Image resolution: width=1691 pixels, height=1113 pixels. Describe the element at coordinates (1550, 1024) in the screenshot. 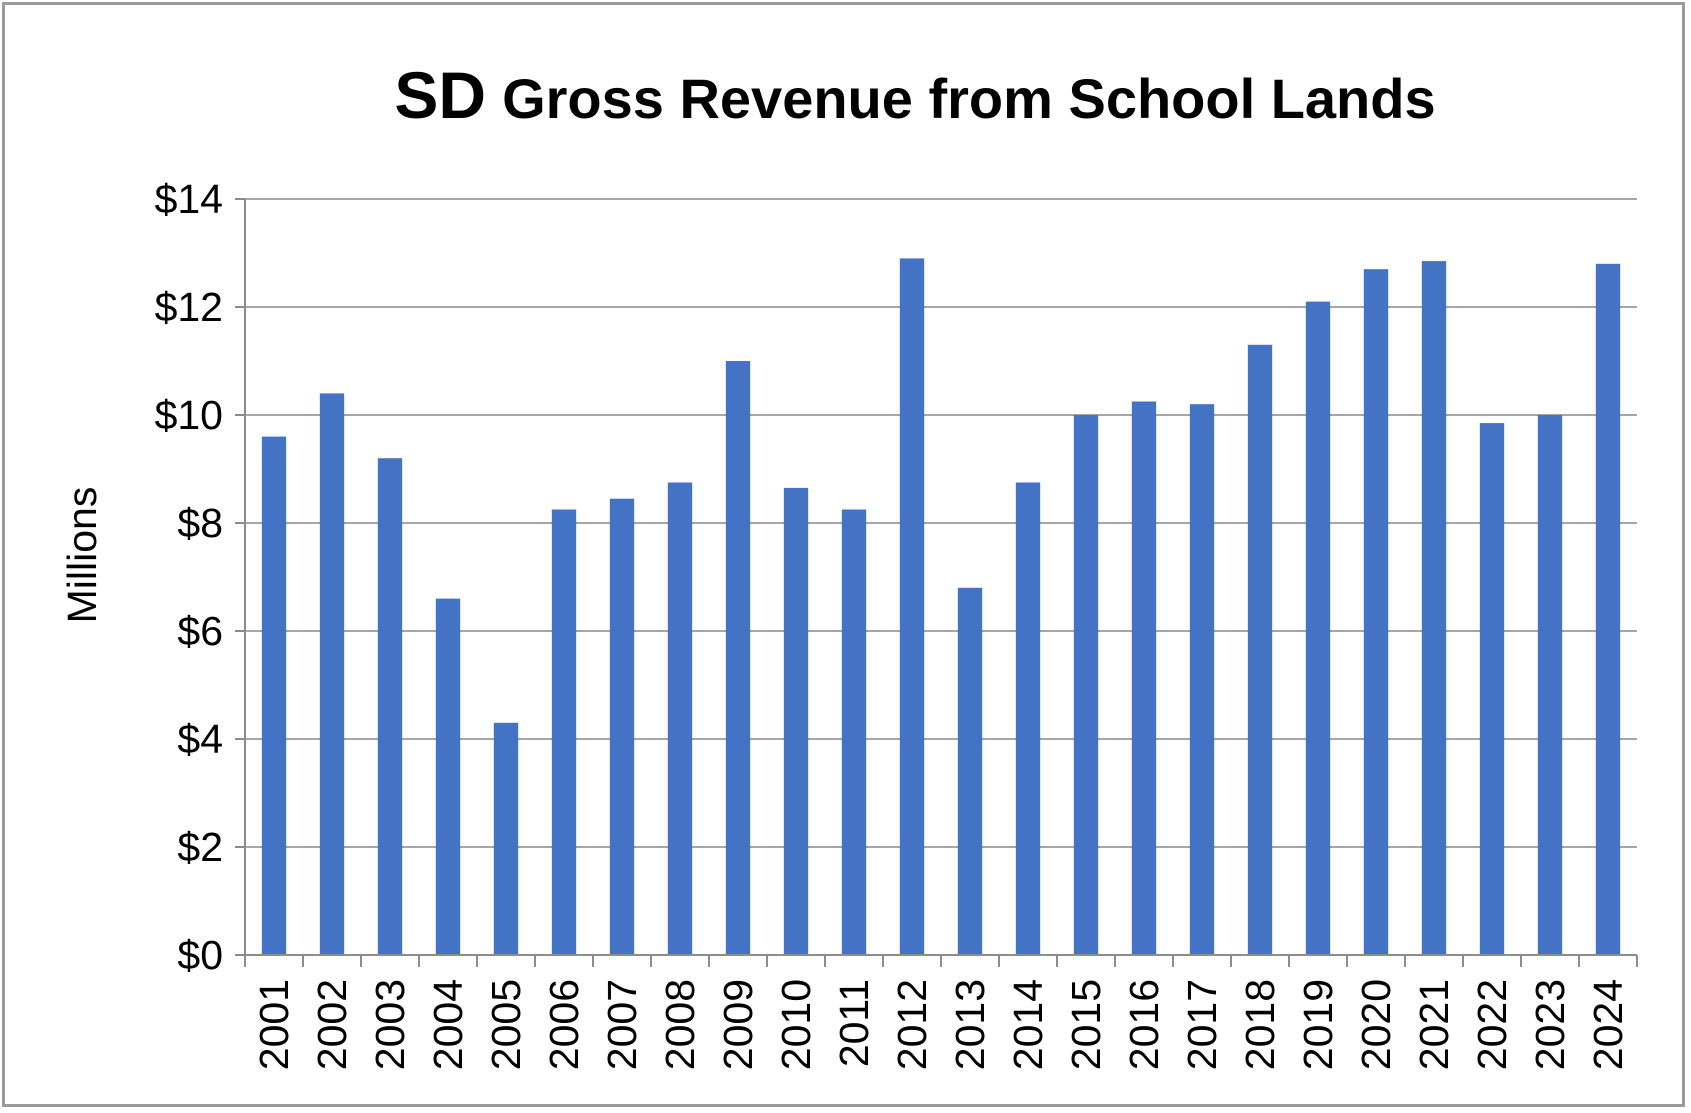

I see `x-tick-label: 2023` at that location.